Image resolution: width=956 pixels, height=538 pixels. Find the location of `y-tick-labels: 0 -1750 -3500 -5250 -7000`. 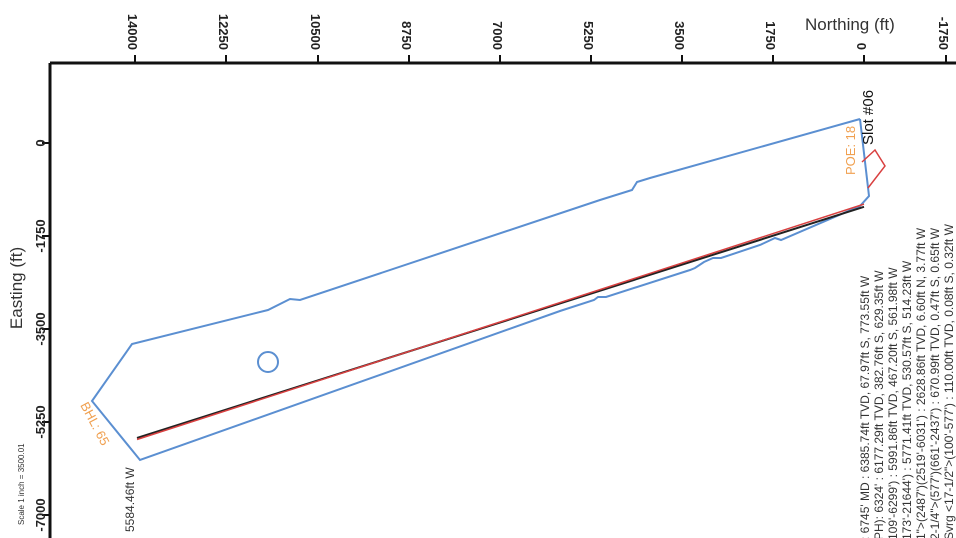

y-tick-labels: 0 -1750 -3500 -5250 -7000 is located at coordinates (40, 335).